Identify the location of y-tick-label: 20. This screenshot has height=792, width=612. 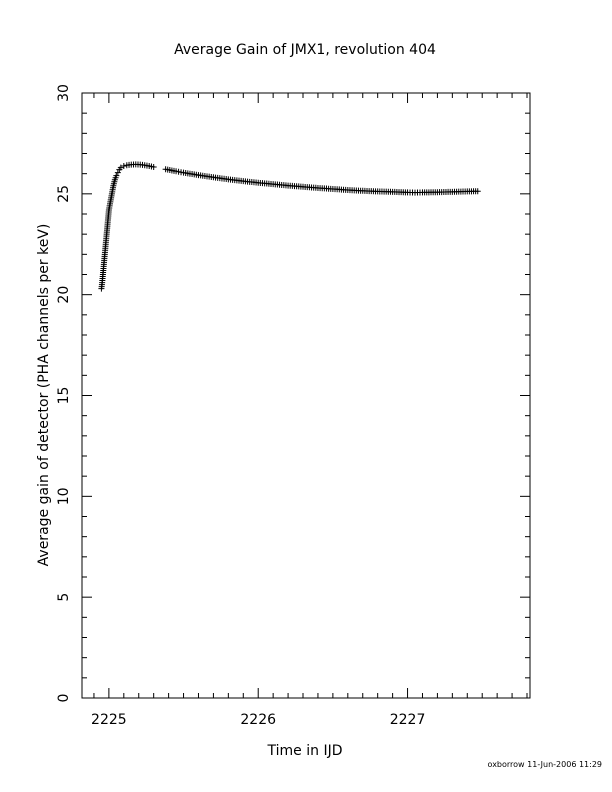
(64, 295).